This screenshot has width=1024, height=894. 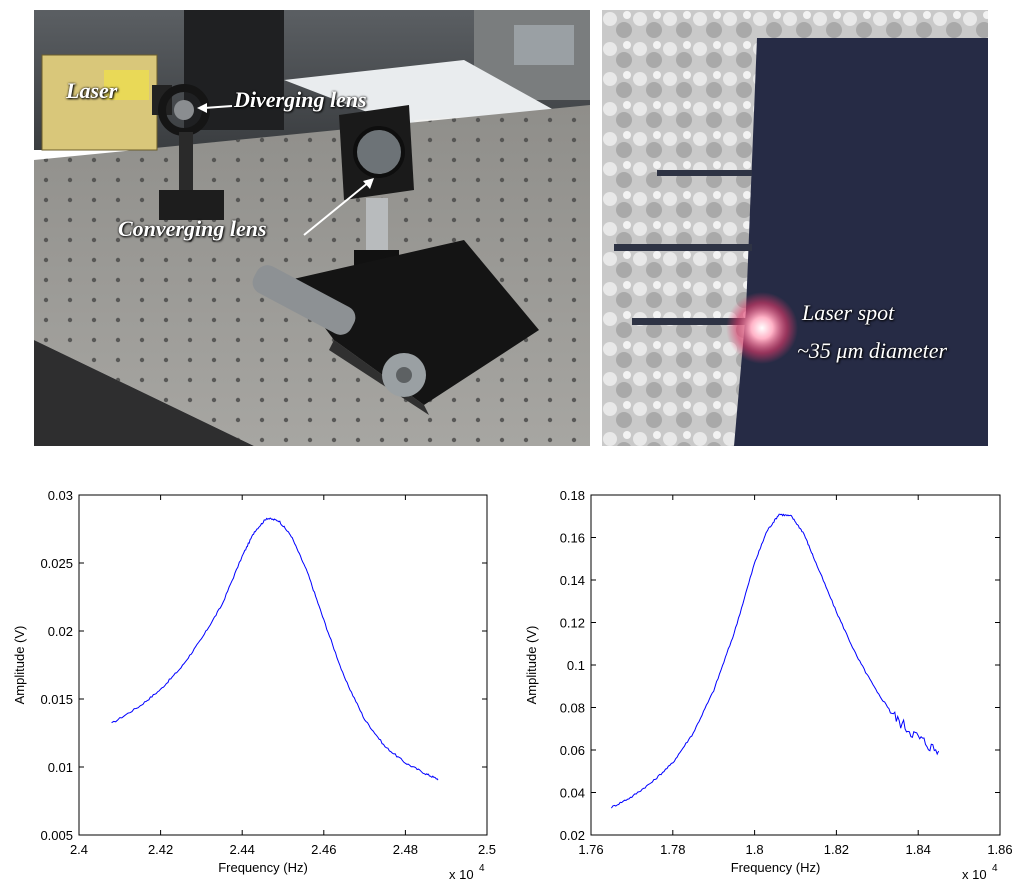 I want to click on x-tick-label: 2.46, so click(x=323, y=849).